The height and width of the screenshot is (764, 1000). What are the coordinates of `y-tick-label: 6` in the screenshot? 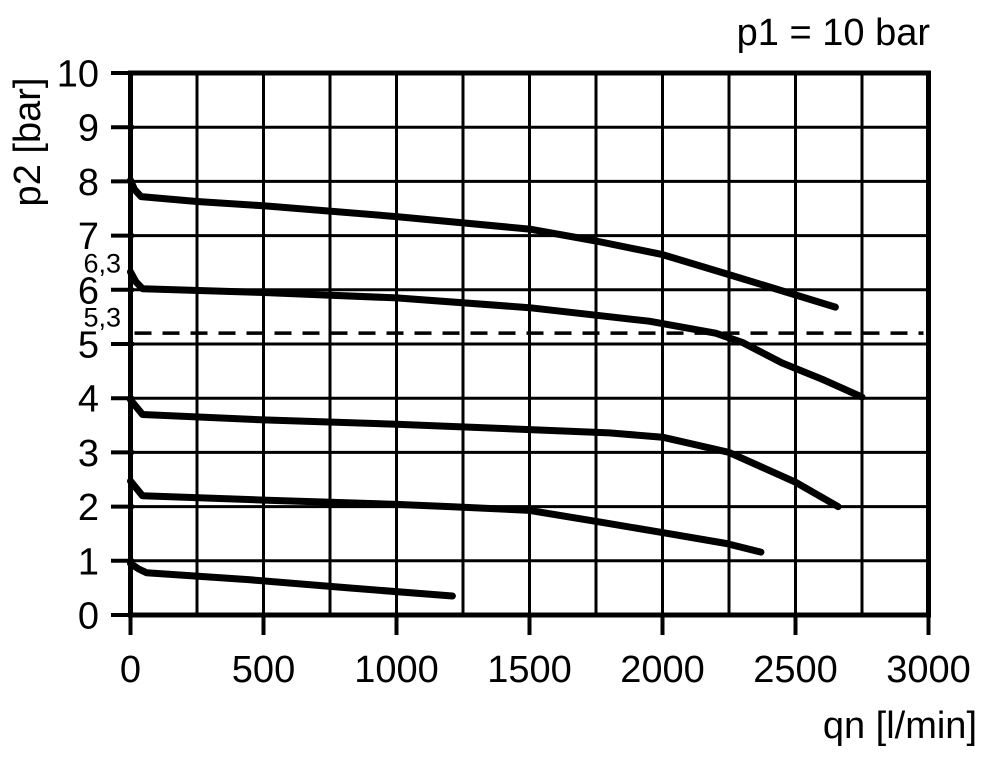 It's located at (88, 291).